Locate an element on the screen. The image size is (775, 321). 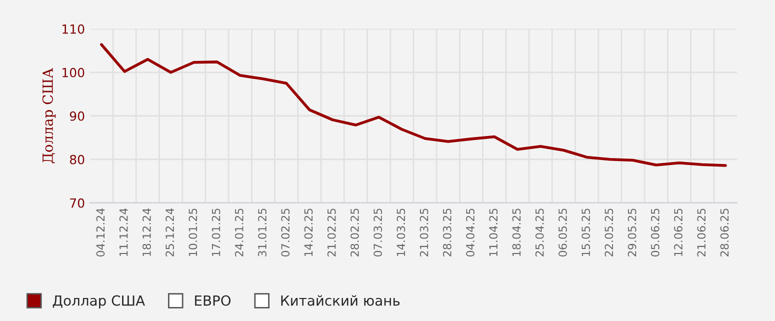
x-tick-label: 04.12.24 is located at coordinates (100, 232).